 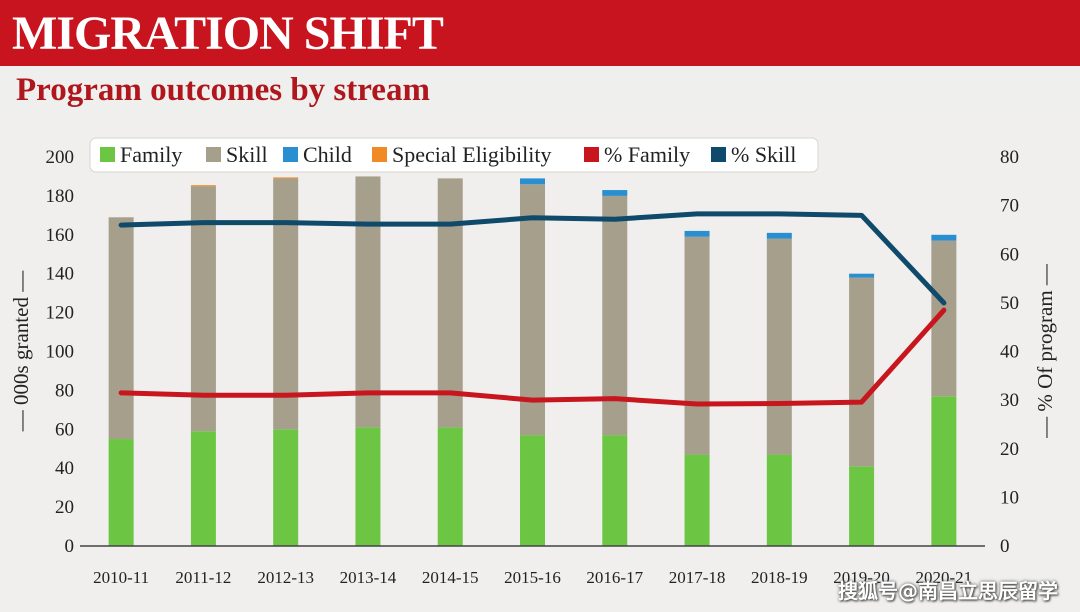 What do you see at coordinates (223, 90) in the screenshot?
I see `chart-subtitle: Program outcomes by stream` at bounding box center [223, 90].